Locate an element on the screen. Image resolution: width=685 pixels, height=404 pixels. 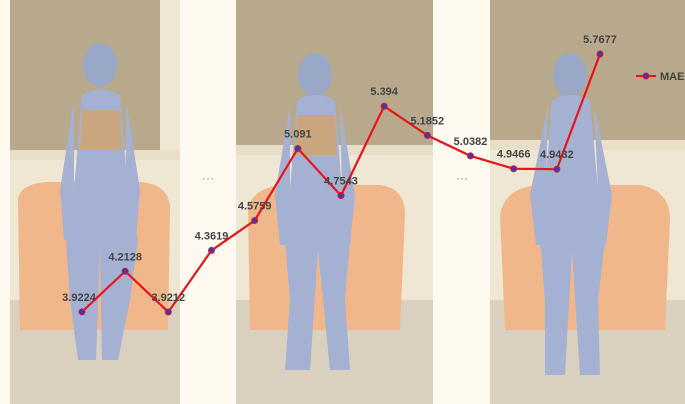
value-label: 5.7677 is located at coordinates (600, 40).